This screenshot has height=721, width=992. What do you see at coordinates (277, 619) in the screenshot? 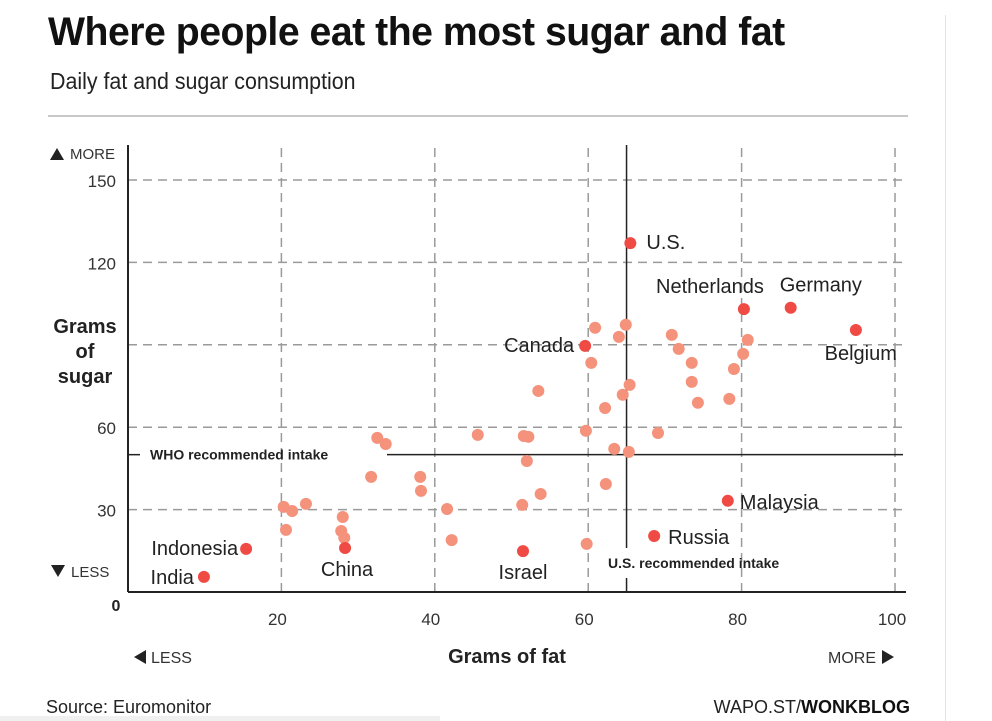
I see `x-tick-label: 20` at bounding box center [277, 619].